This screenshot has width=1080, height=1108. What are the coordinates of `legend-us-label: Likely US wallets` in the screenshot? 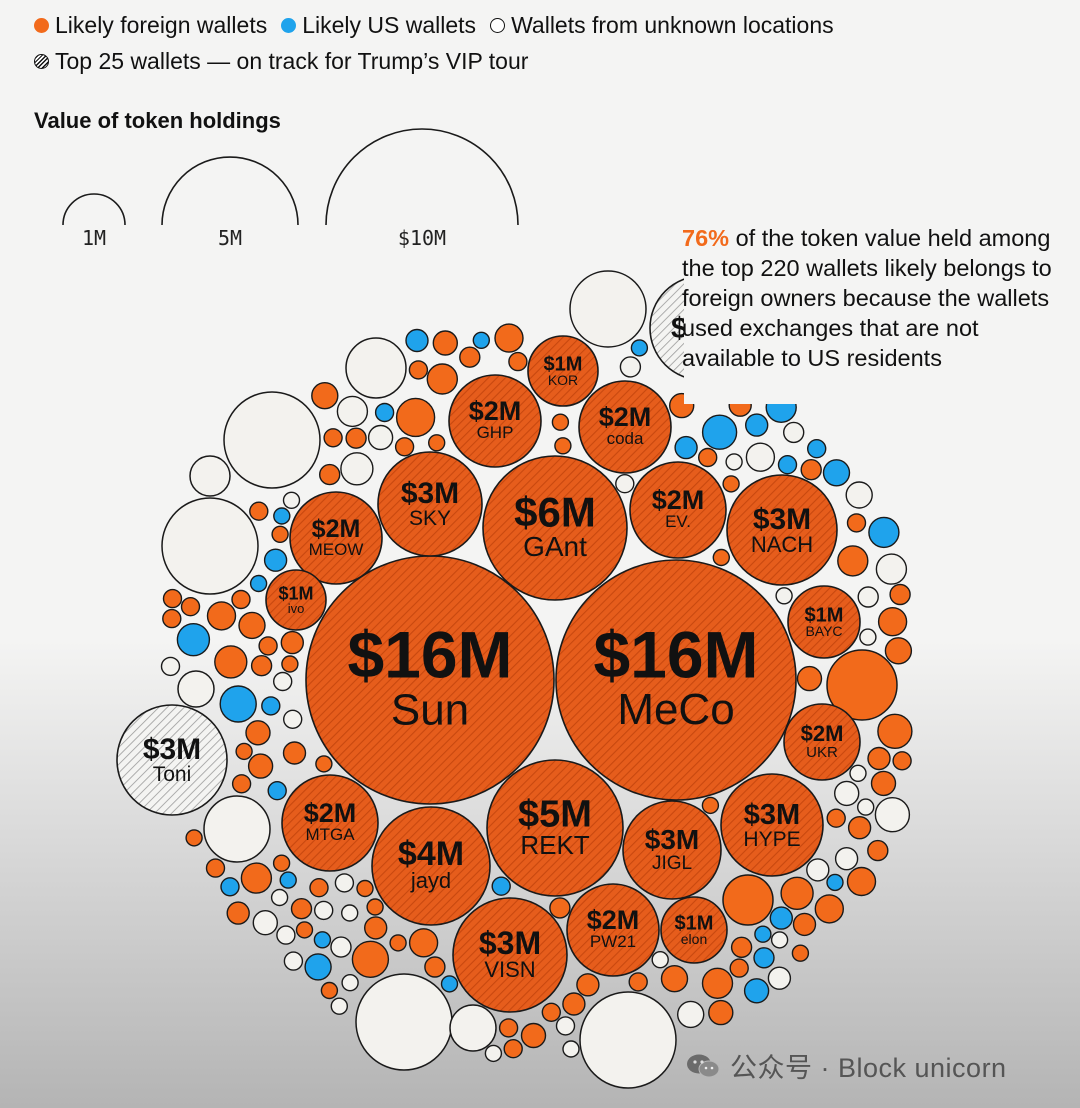 It's located at (389, 25).